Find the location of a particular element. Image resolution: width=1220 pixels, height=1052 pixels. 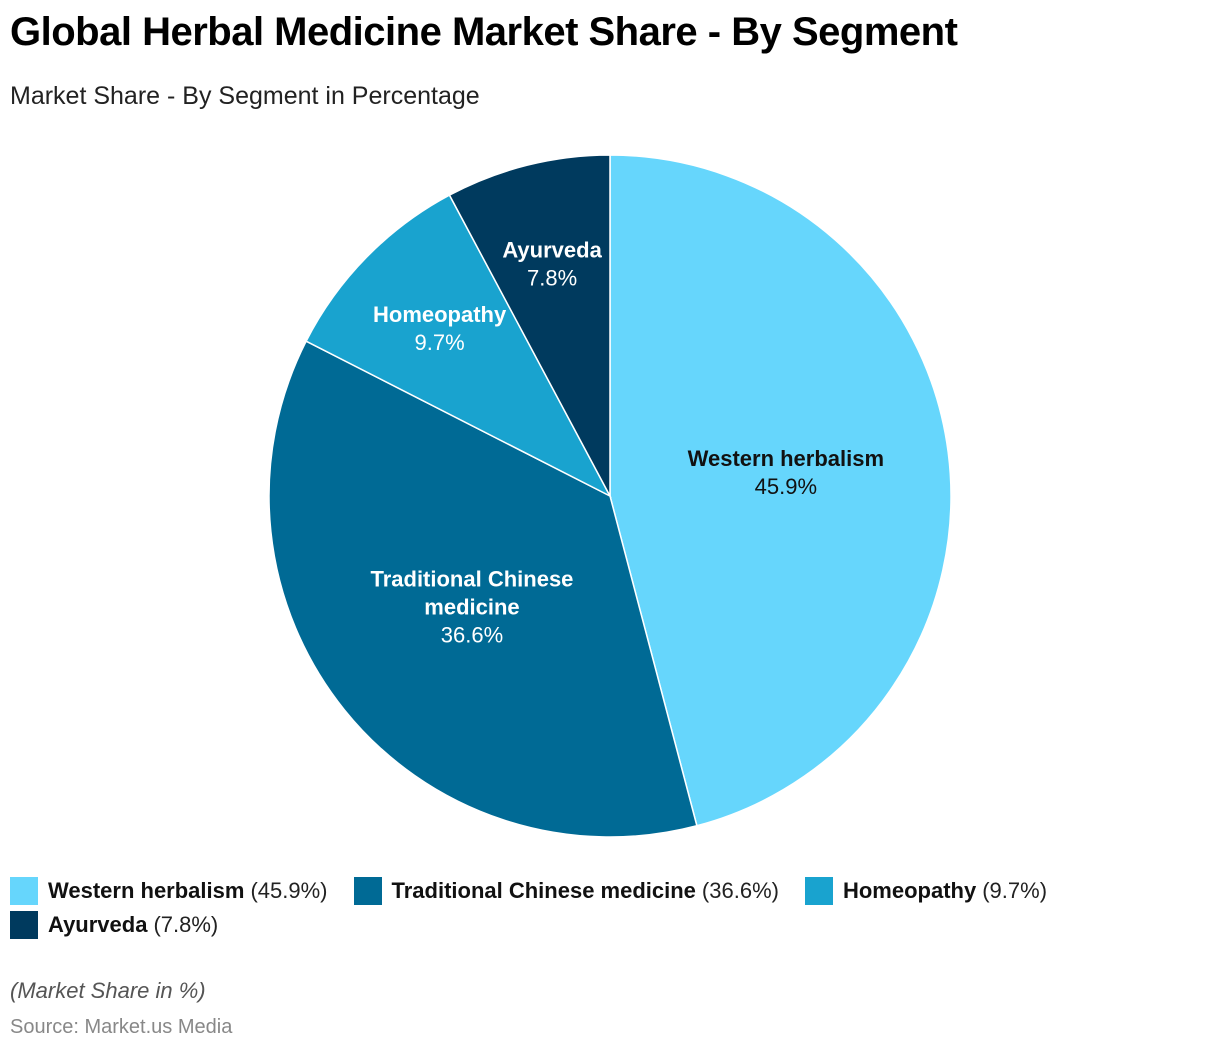

legend-item-homeopathy: Homeopathy (9.7%) is located at coordinates (926, 891).